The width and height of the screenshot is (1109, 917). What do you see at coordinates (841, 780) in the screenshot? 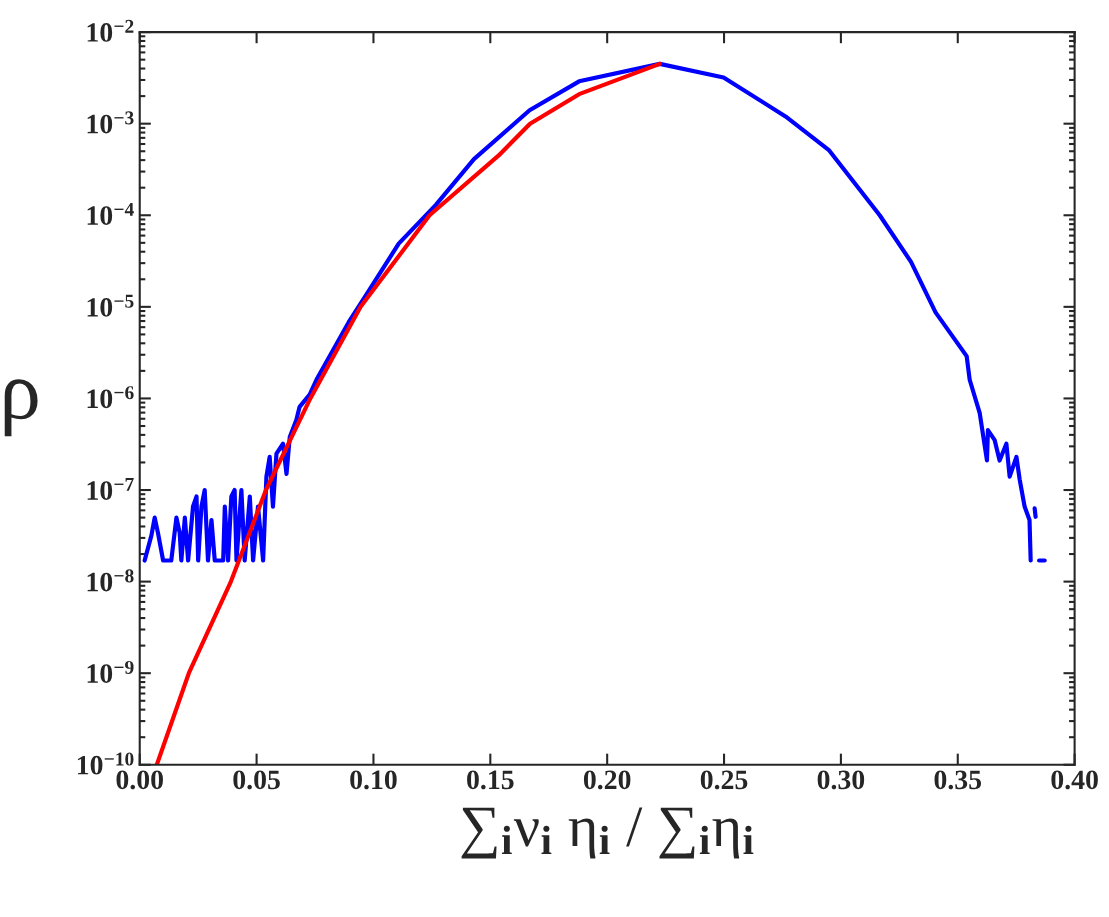
I see `x-tick-label: 0.30` at bounding box center [841, 780].